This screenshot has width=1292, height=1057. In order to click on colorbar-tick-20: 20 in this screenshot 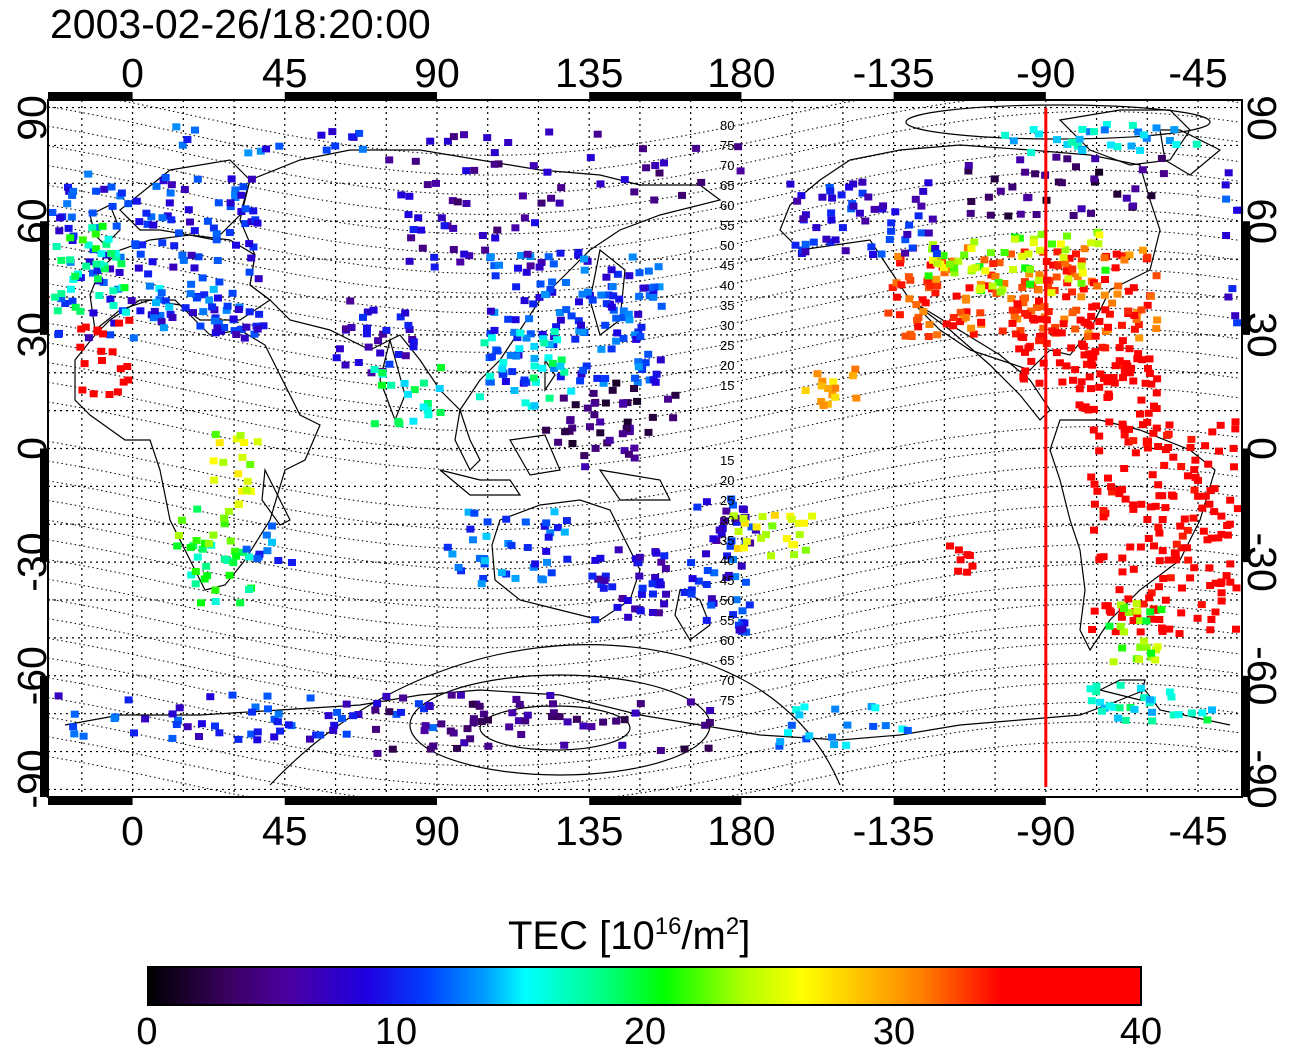, I will do `click(645, 1032)`.